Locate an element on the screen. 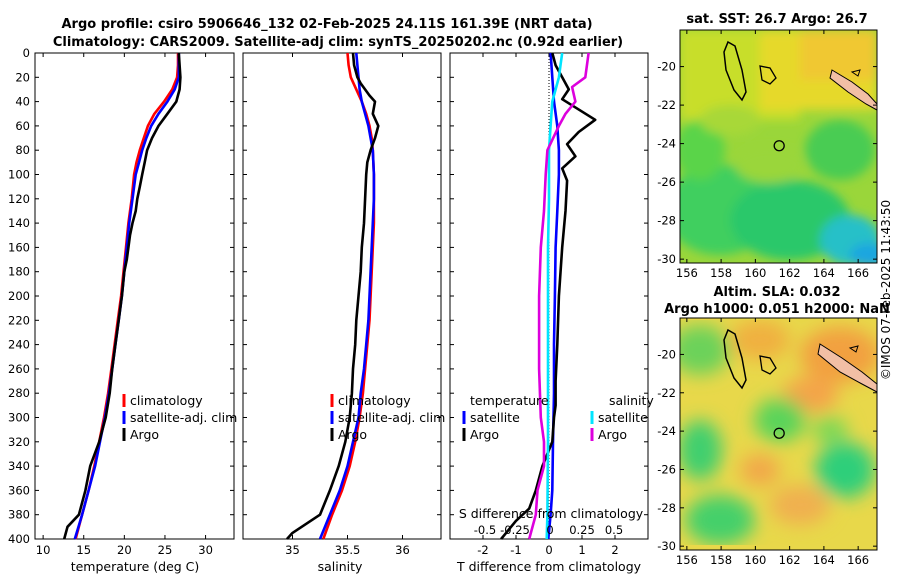  series-line-t-satellite is located at coordinates (554, 296).